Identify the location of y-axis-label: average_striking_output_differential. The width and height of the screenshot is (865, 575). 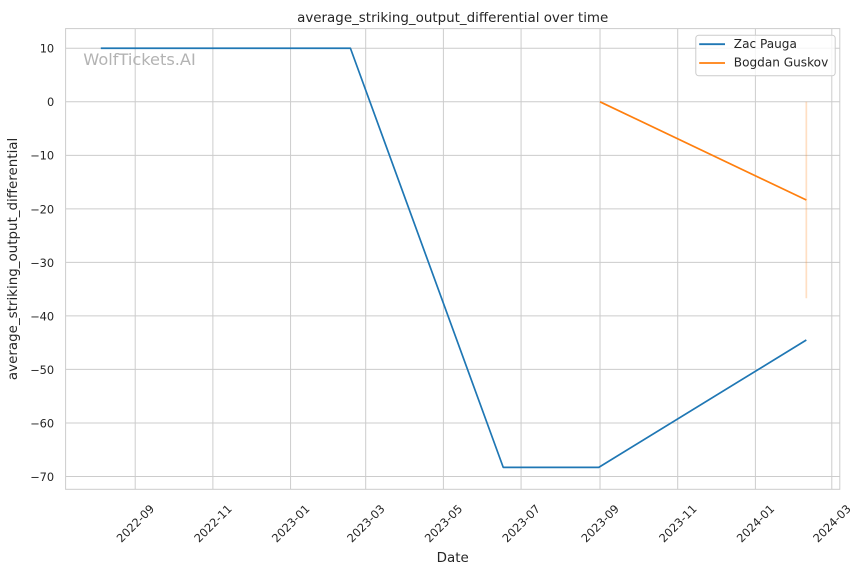
(13, 259).